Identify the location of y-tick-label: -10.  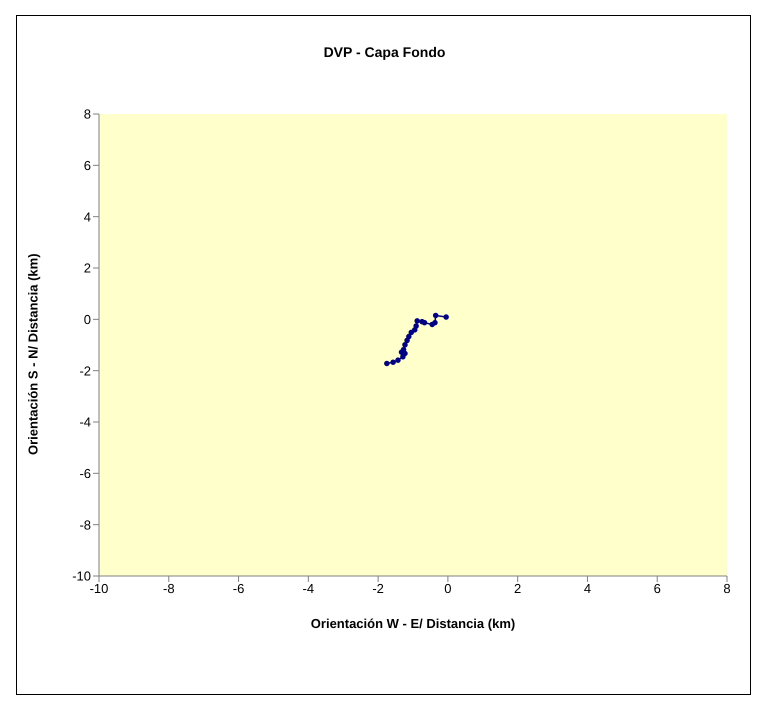
(81, 576).